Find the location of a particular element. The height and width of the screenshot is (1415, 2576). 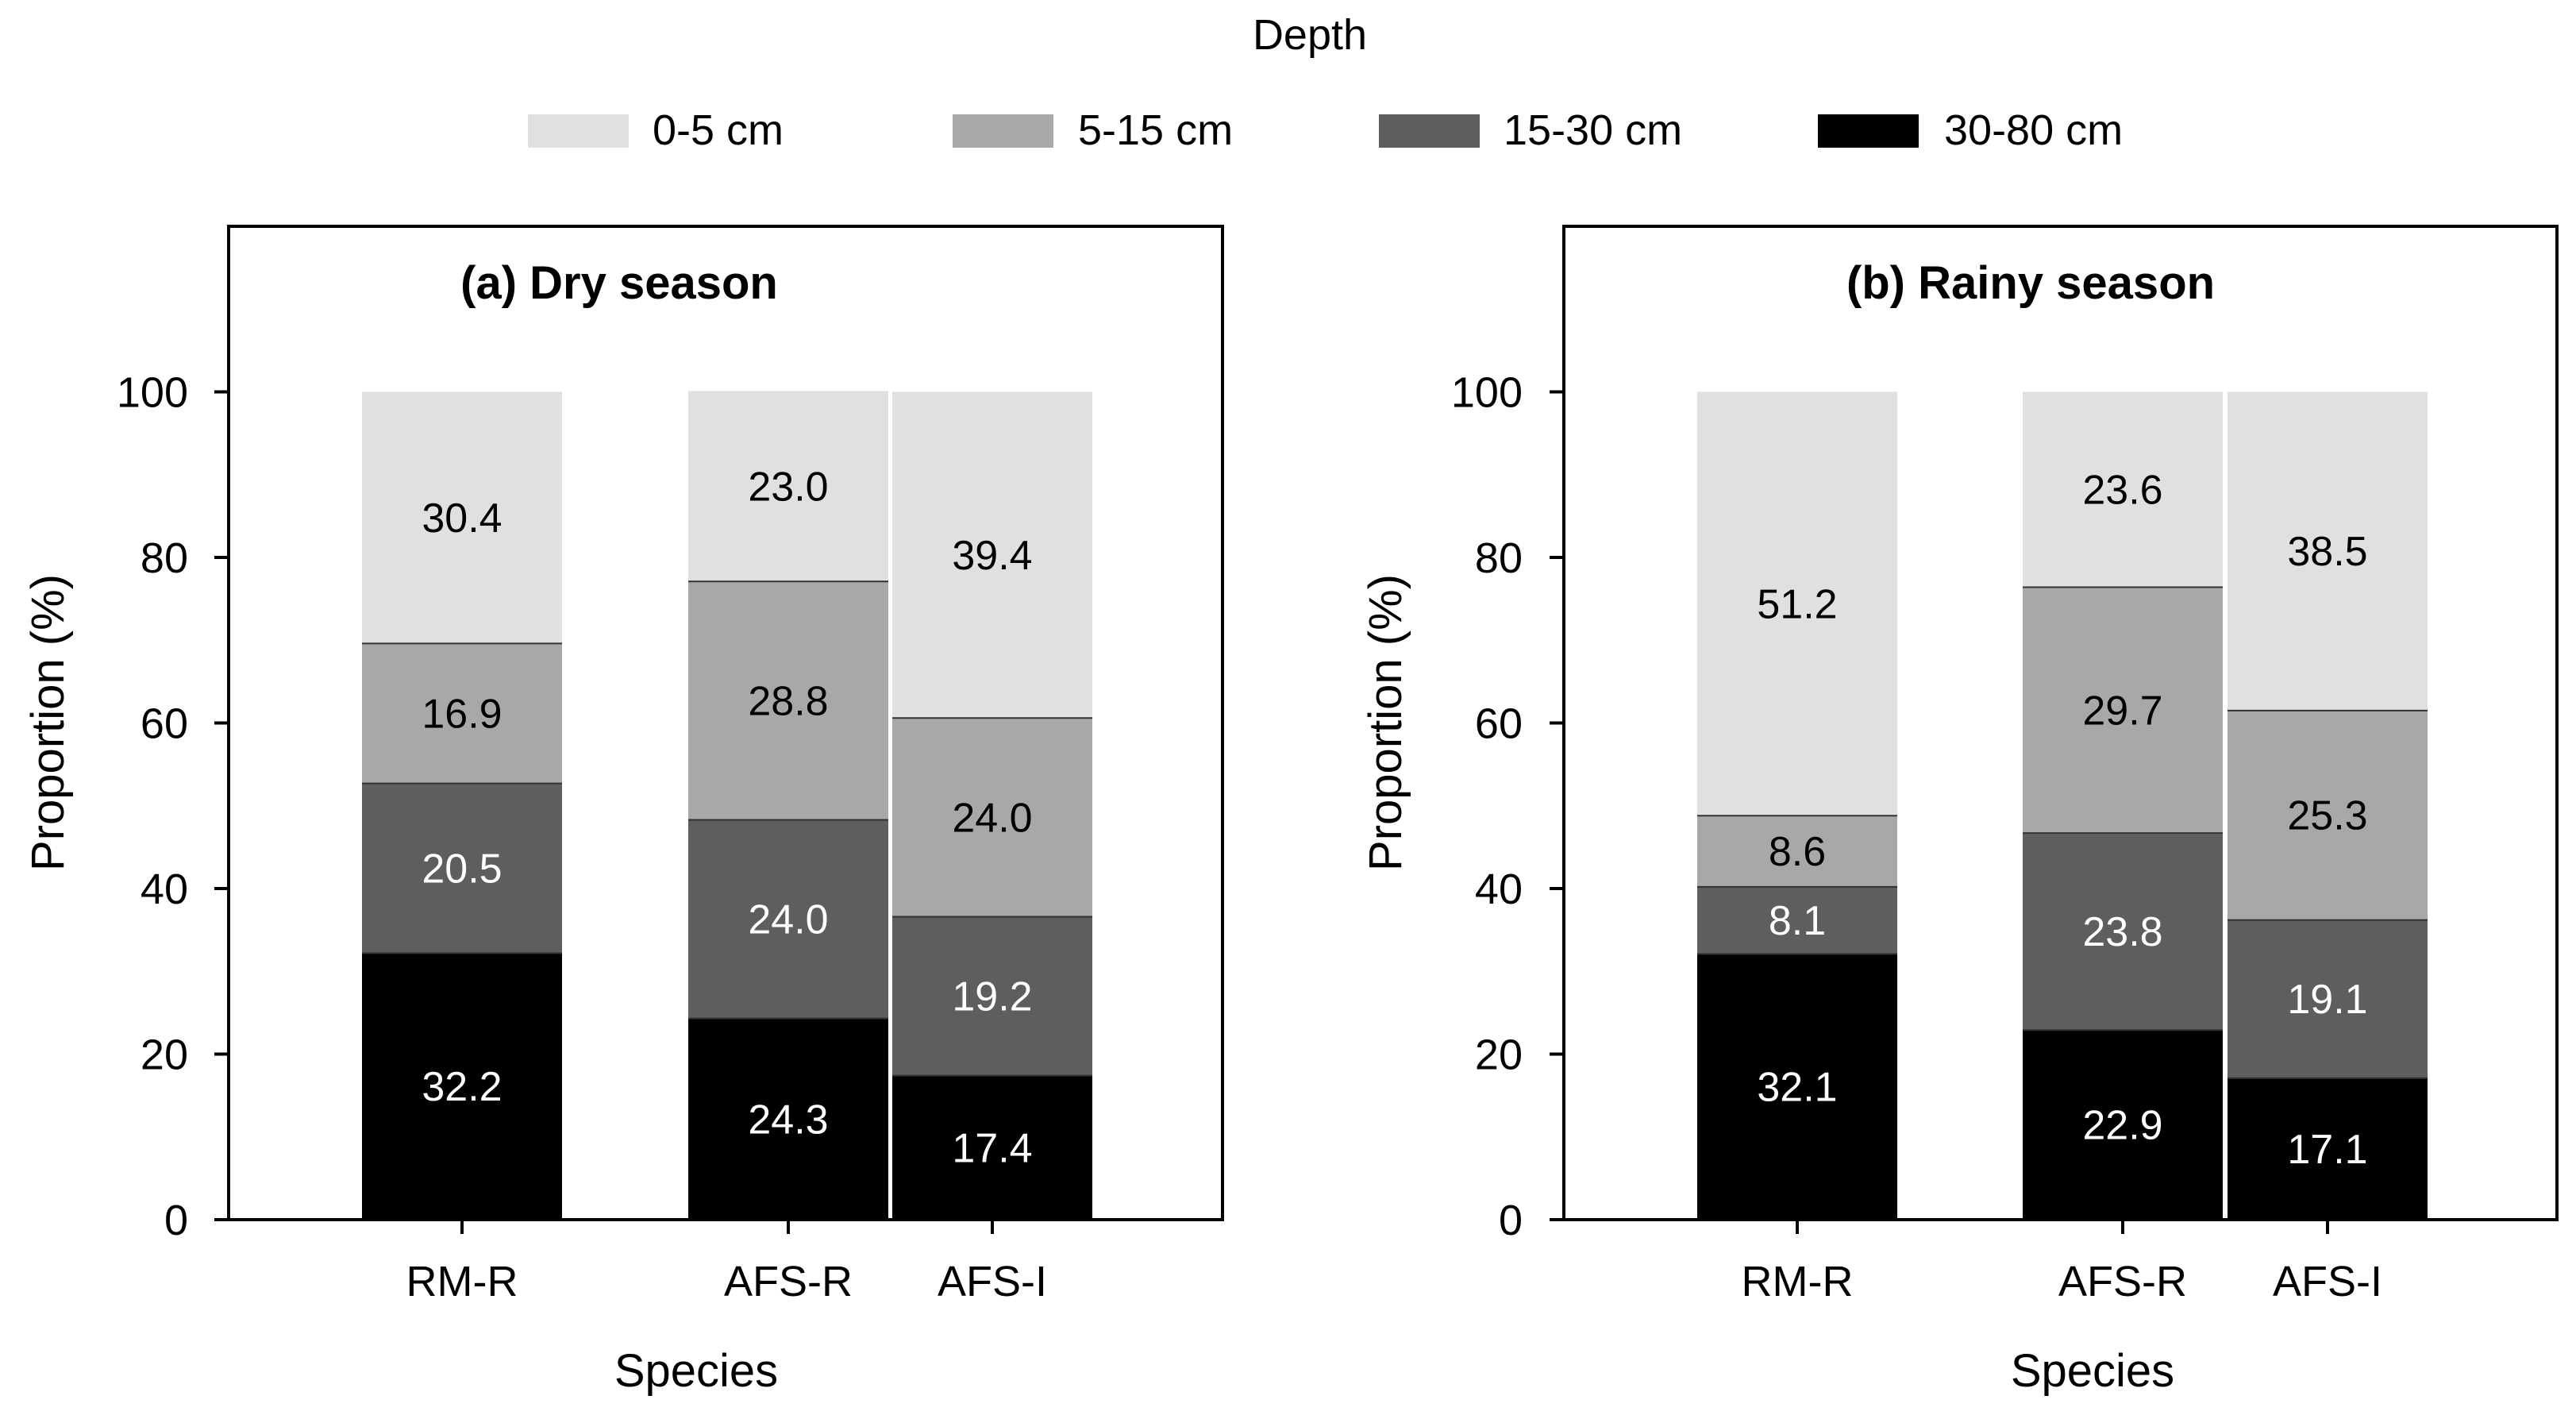

panel1-data-label-afs-i-0-5-cm: 39.4 is located at coordinates (992, 556).